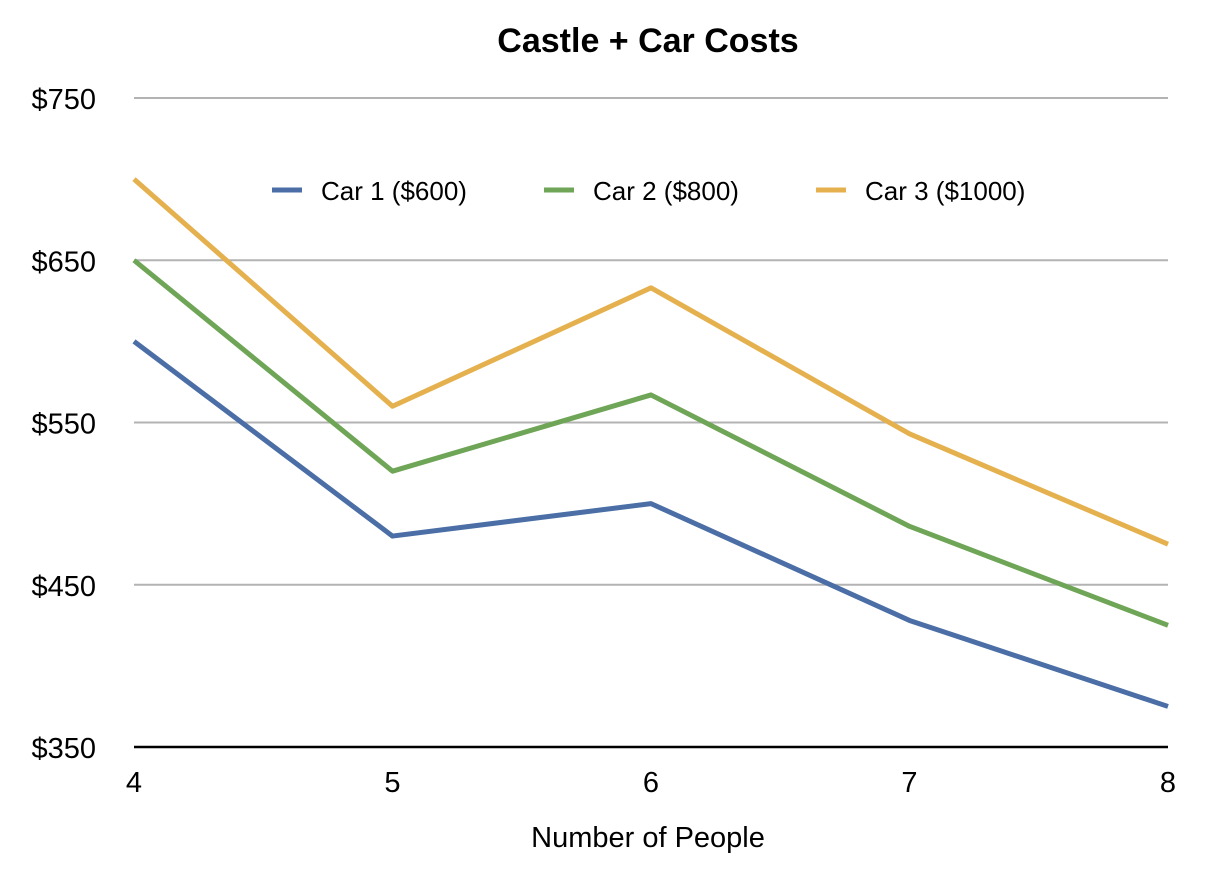 The image size is (1221, 881). I want to click on y-tick-label: $450, so click(63, 587).